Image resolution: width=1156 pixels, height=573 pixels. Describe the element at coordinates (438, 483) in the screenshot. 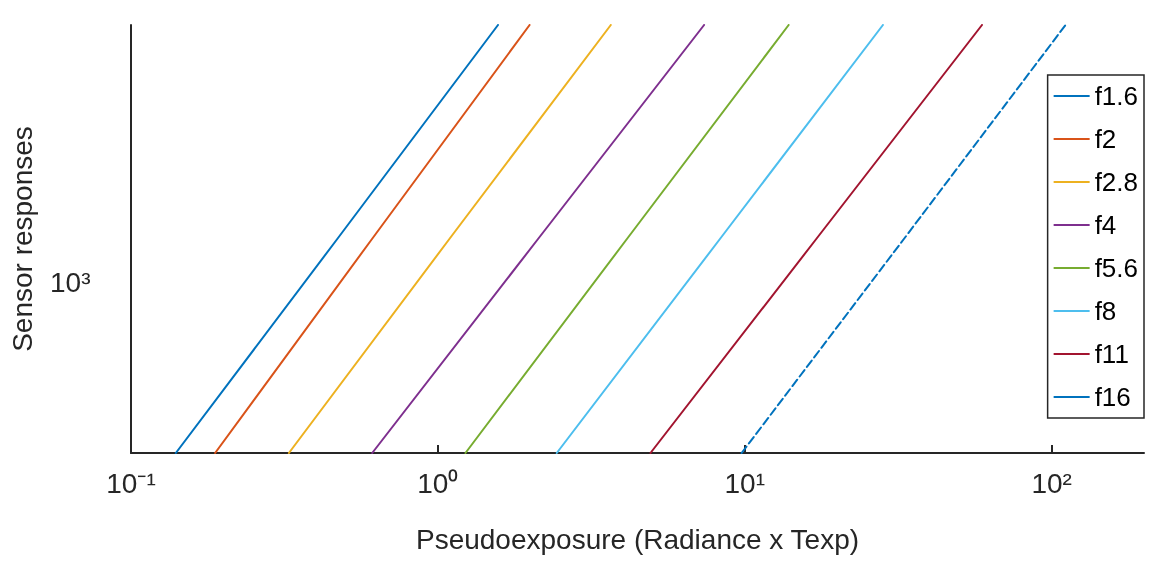

I see `x-tick-label: 10⁰` at that location.